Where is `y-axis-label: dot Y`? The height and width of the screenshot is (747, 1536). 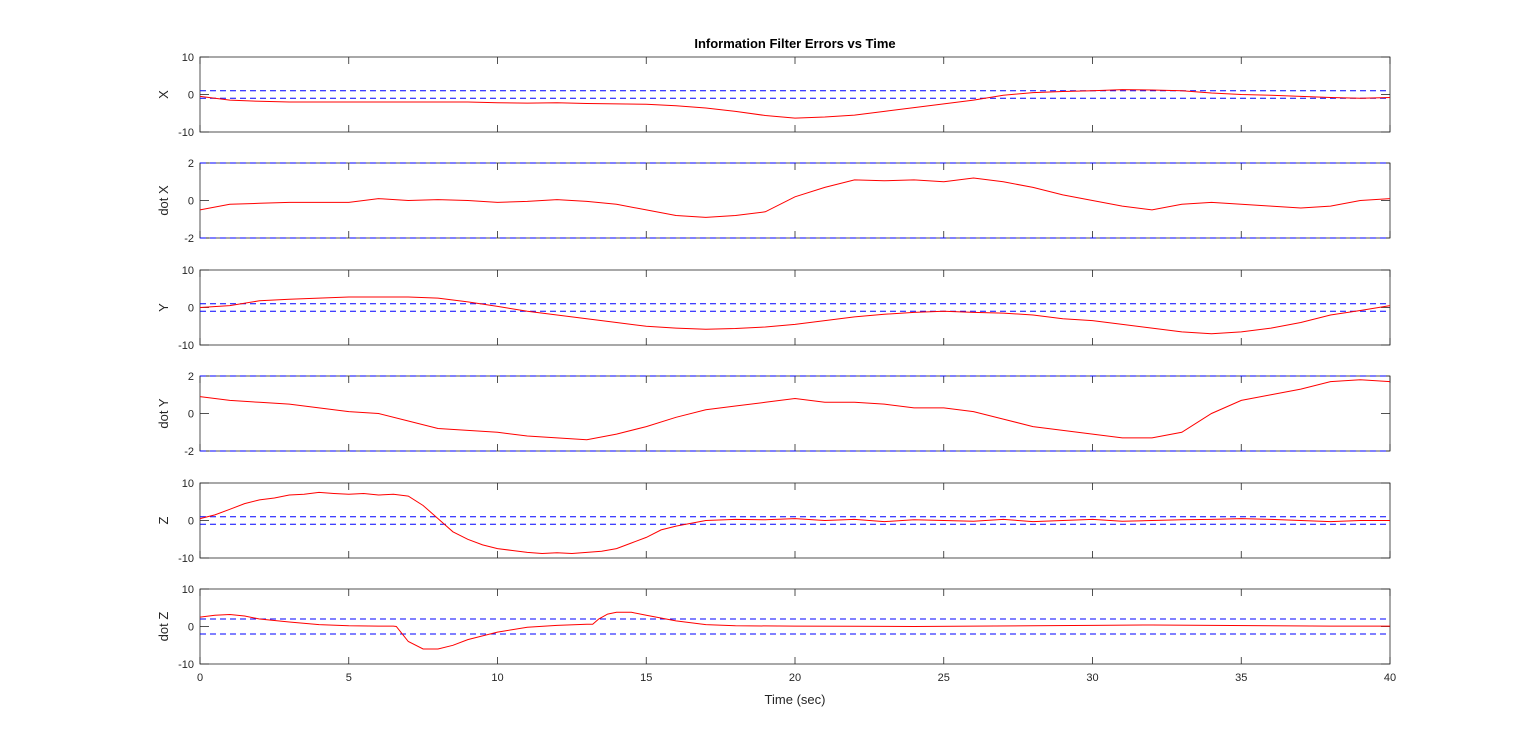
y-axis-label: dot Y is located at coordinates (163, 413).